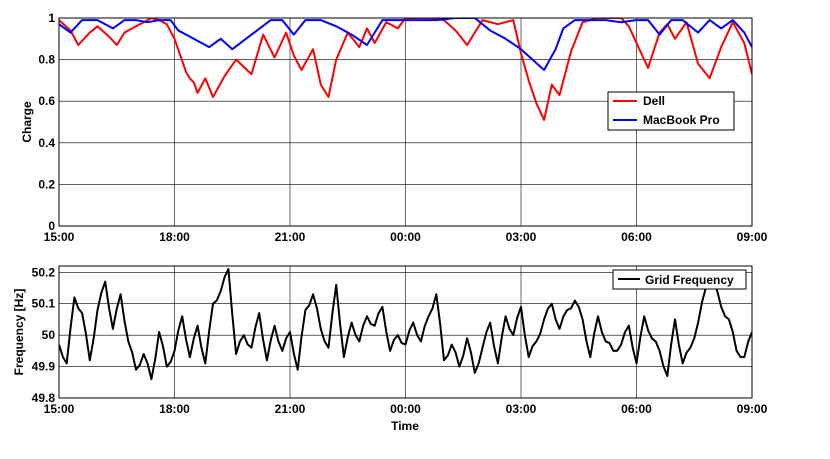 The image size is (830, 459). I want to click on frequency-x-tick-label: 06:00, so click(636, 409).